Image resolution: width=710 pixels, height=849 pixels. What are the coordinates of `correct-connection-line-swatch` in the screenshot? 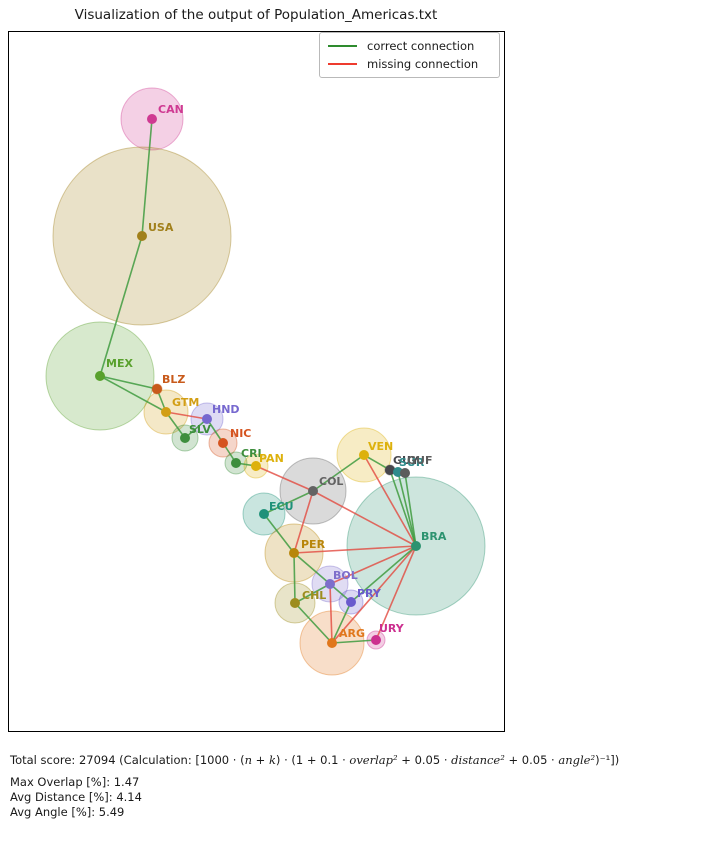 It's located at (342, 46).